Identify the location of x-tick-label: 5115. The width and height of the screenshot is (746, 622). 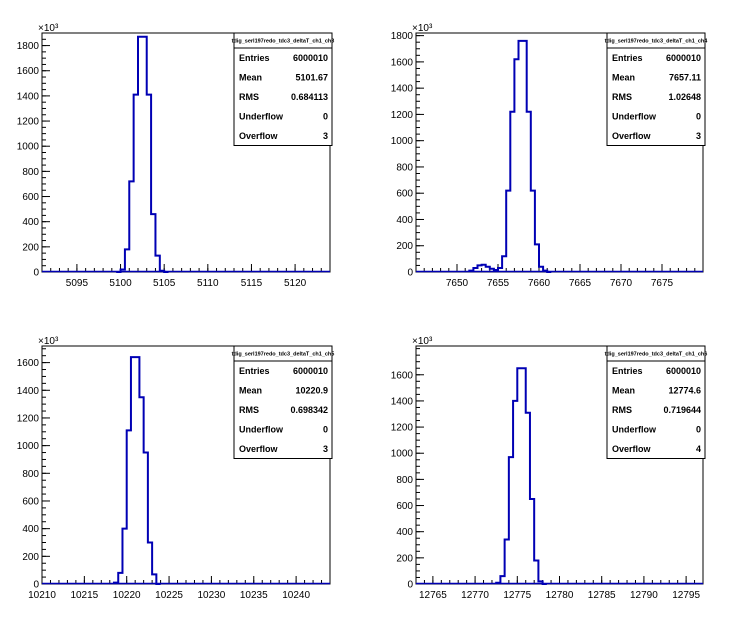
(252, 283).